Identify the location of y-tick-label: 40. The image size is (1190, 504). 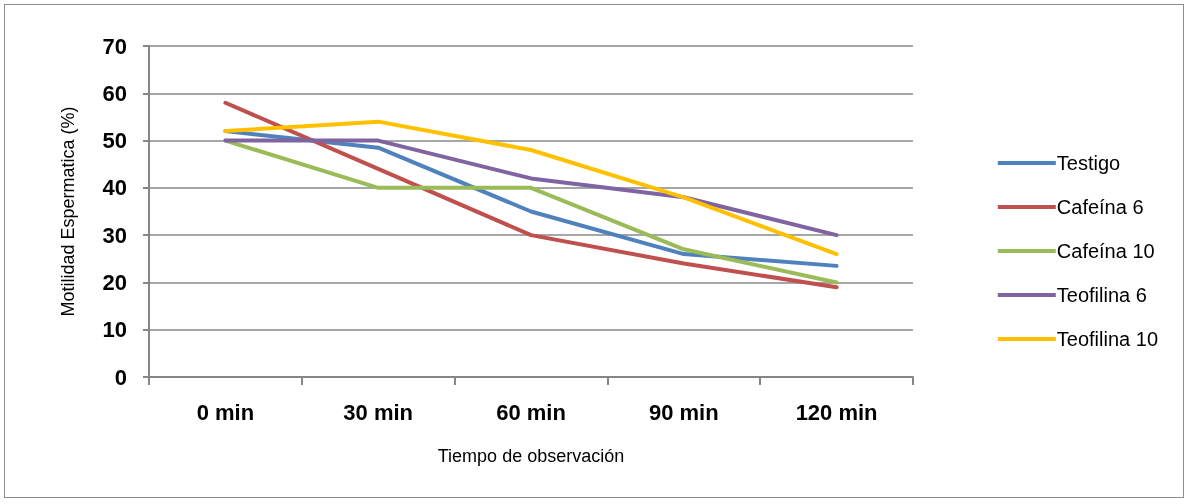
(114, 188).